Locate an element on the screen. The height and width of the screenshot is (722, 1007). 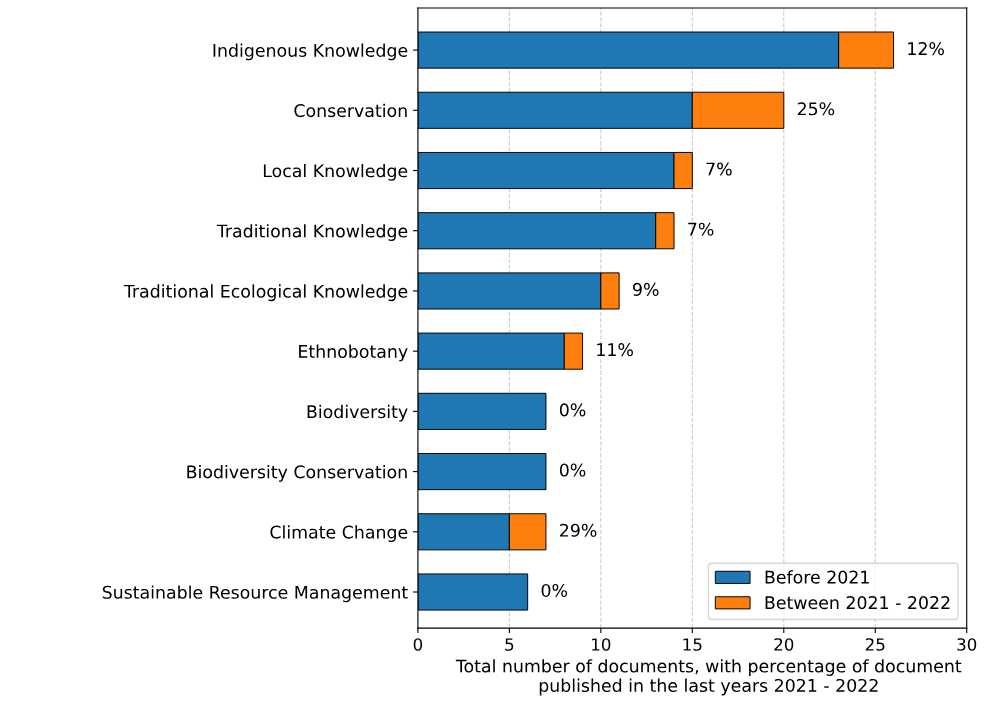
x-tick-label: 10 is located at coordinates (601, 644).